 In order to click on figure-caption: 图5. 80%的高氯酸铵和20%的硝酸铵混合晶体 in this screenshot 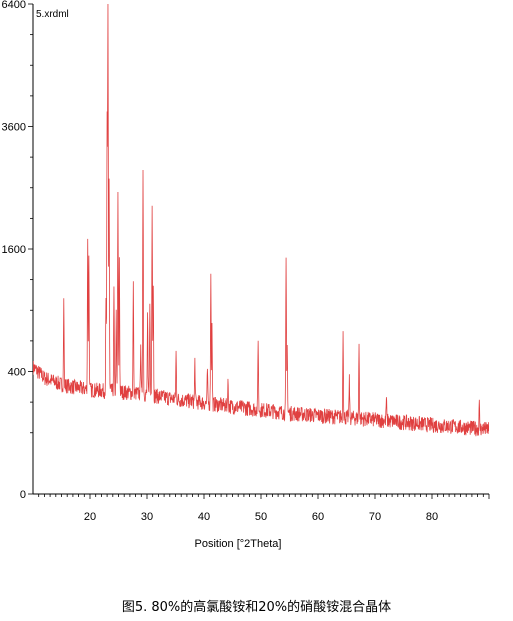, I will do `click(256, 607)`.